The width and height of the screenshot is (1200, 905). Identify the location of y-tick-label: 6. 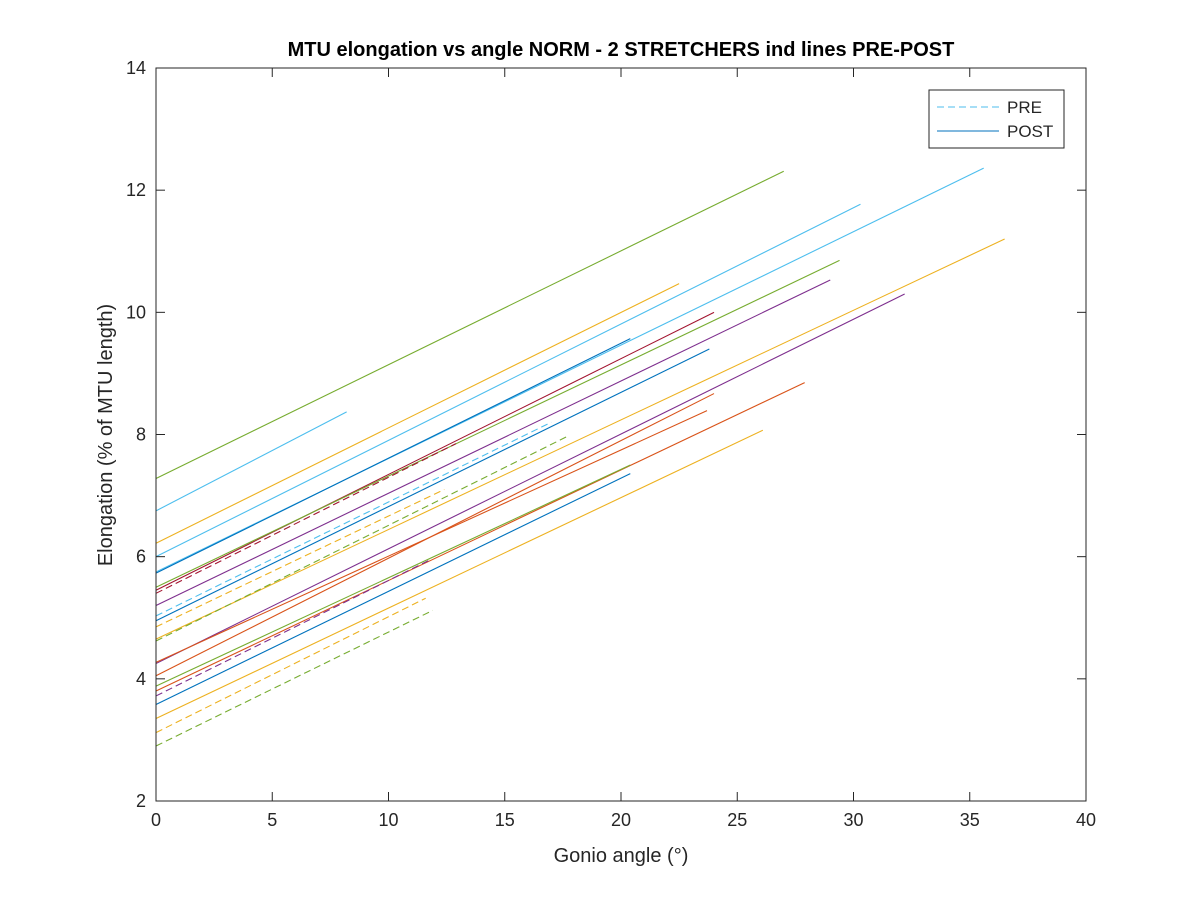
(141, 557).